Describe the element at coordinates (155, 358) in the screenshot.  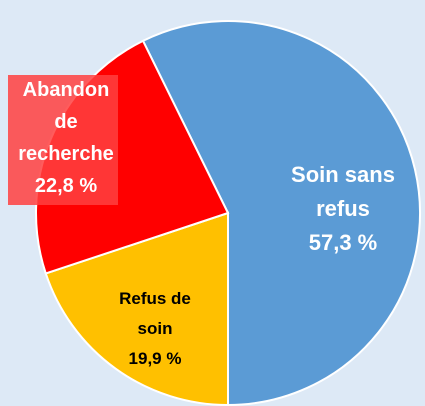
I see `value-label: 19,9 %` at that location.